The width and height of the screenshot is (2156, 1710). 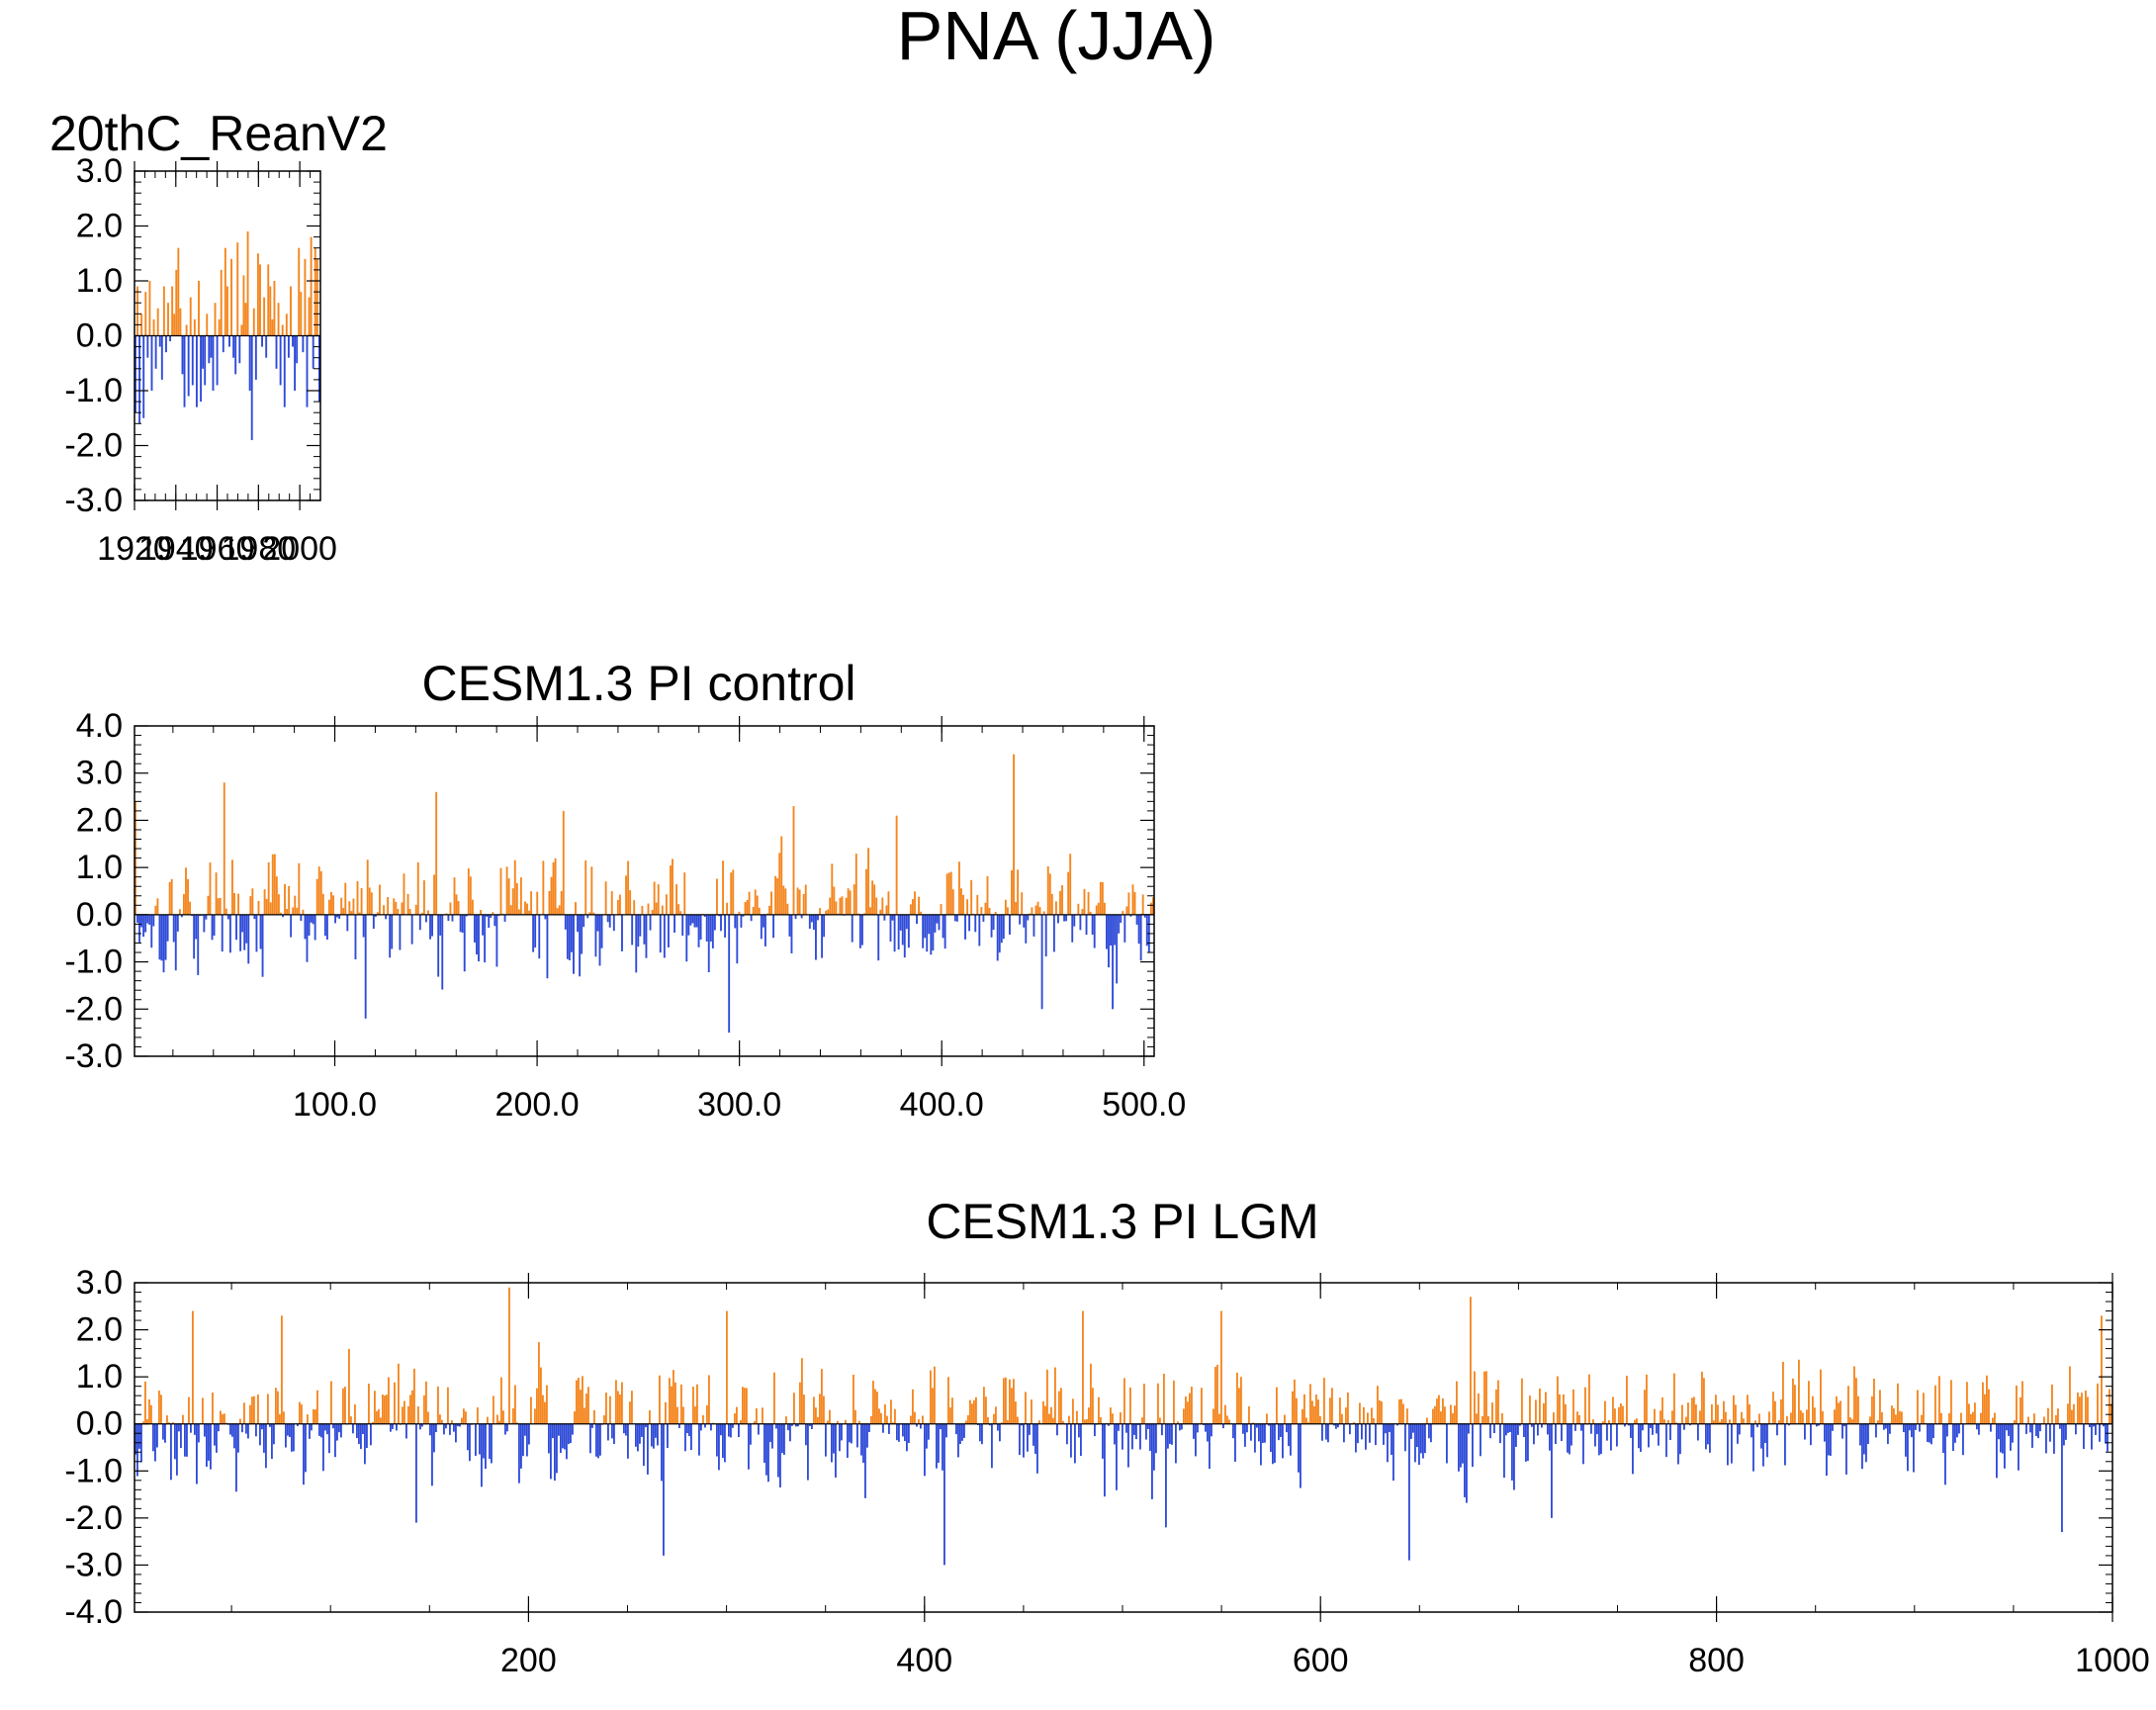 I want to click on y-tick-label: -2.0, so click(x=93, y=1518).